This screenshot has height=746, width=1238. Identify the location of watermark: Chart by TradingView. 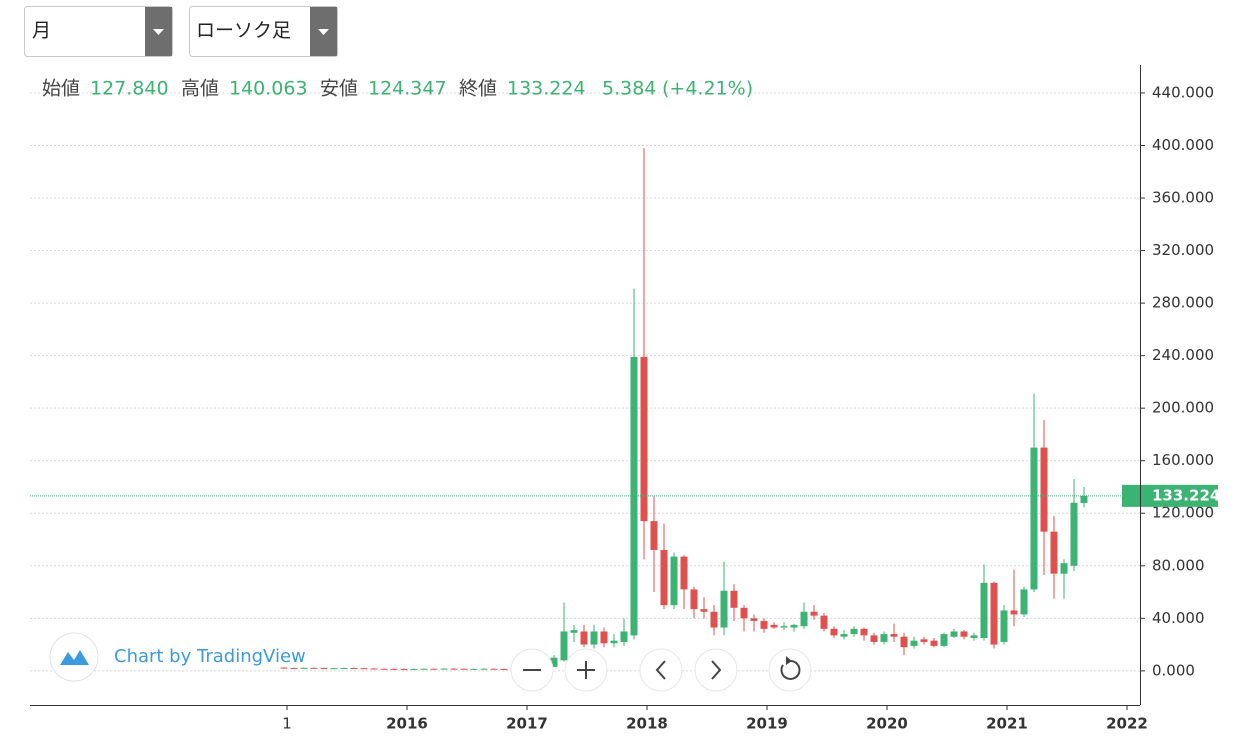
(177, 657).